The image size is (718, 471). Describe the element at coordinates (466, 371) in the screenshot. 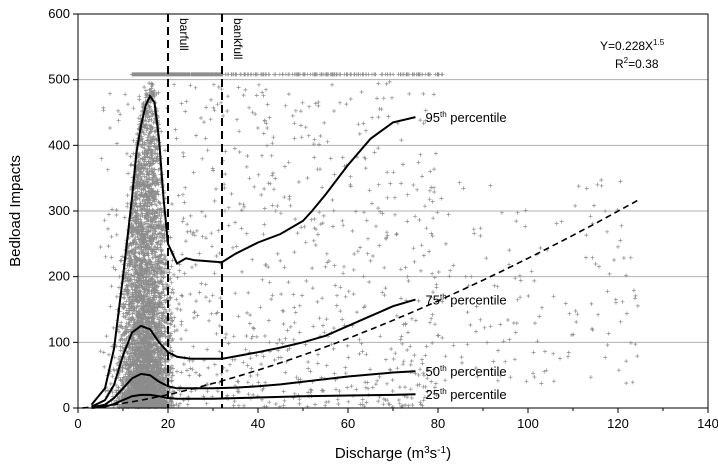

I see `percentile-50-label: 50th percentile` at that location.